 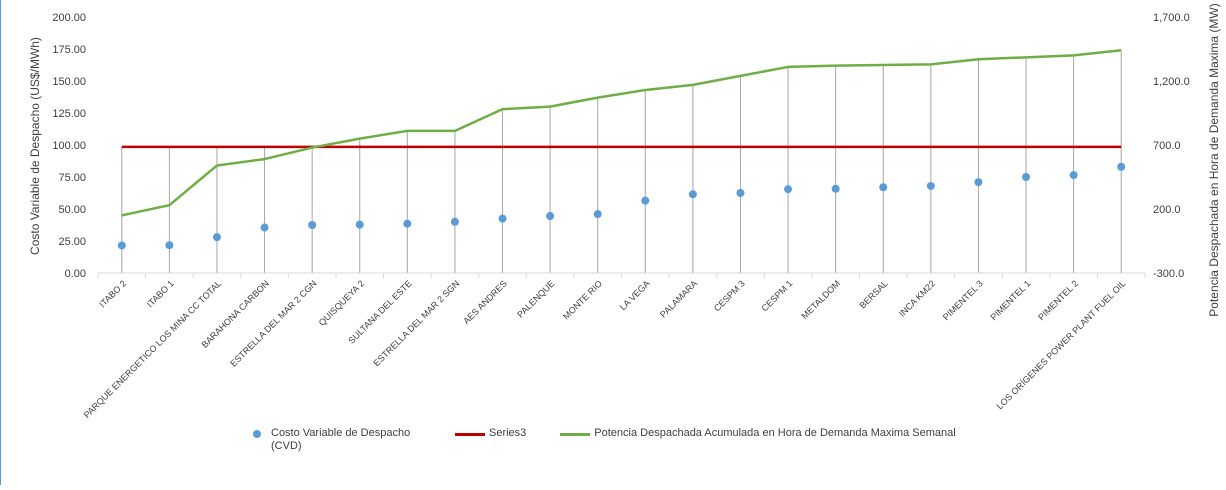 What do you see at coordinates (535, 298) in the screenshot?
I see `x-tick-label: PALENQUE` at bounding box center [535, 298].